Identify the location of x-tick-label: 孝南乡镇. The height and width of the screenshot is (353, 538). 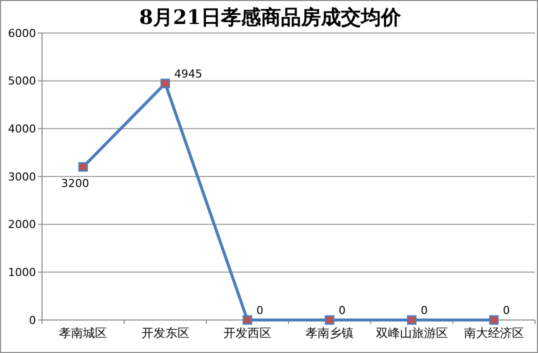
(330, 333).